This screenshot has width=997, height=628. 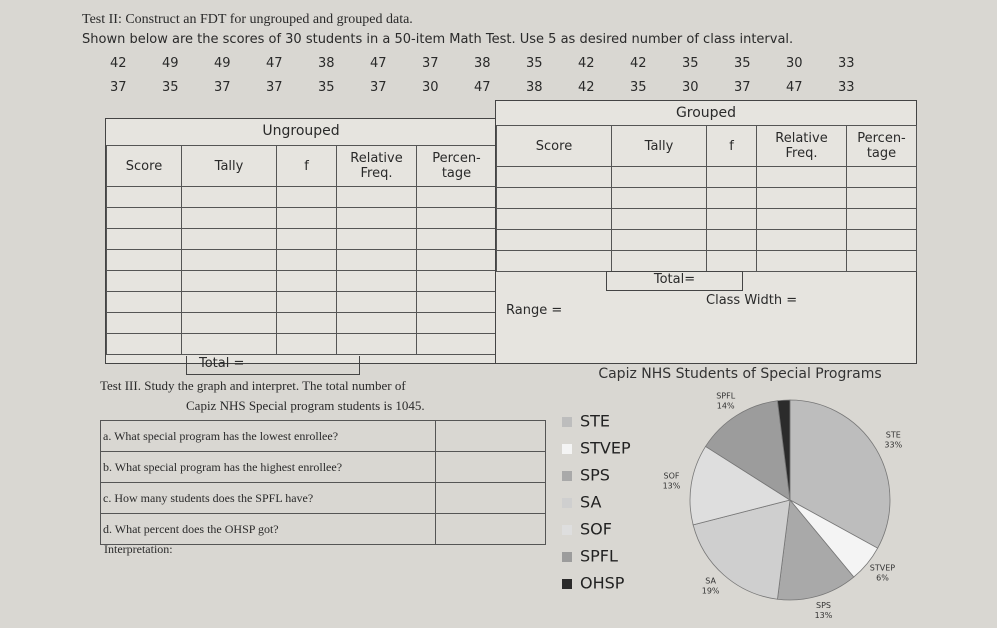 What do you see at coordinates (726, 406) in the screenshot?
I see `slice-percent: 14%` at bounding box center [726, 406].